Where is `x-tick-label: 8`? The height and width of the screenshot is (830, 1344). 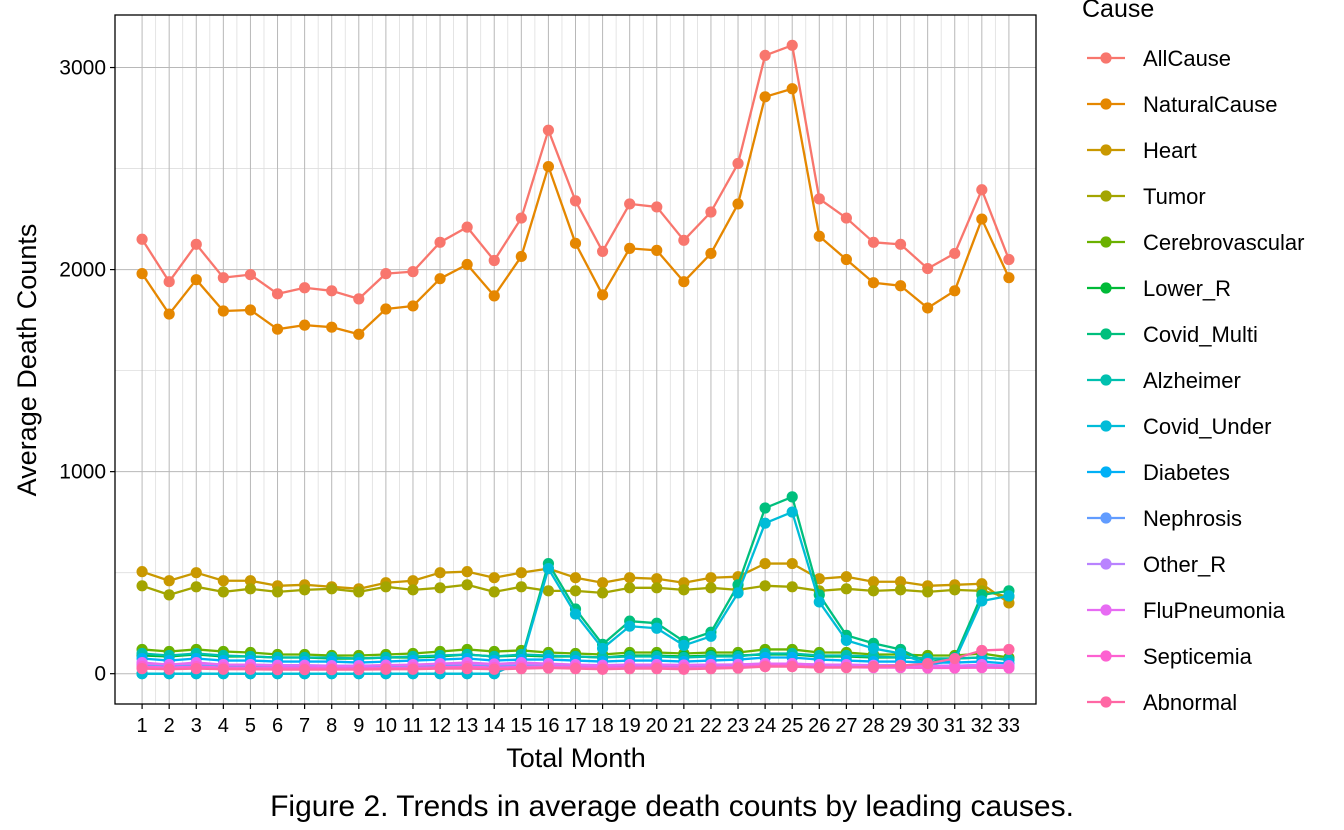 x-tick-label: 8 is located at coordinates (331, 726).